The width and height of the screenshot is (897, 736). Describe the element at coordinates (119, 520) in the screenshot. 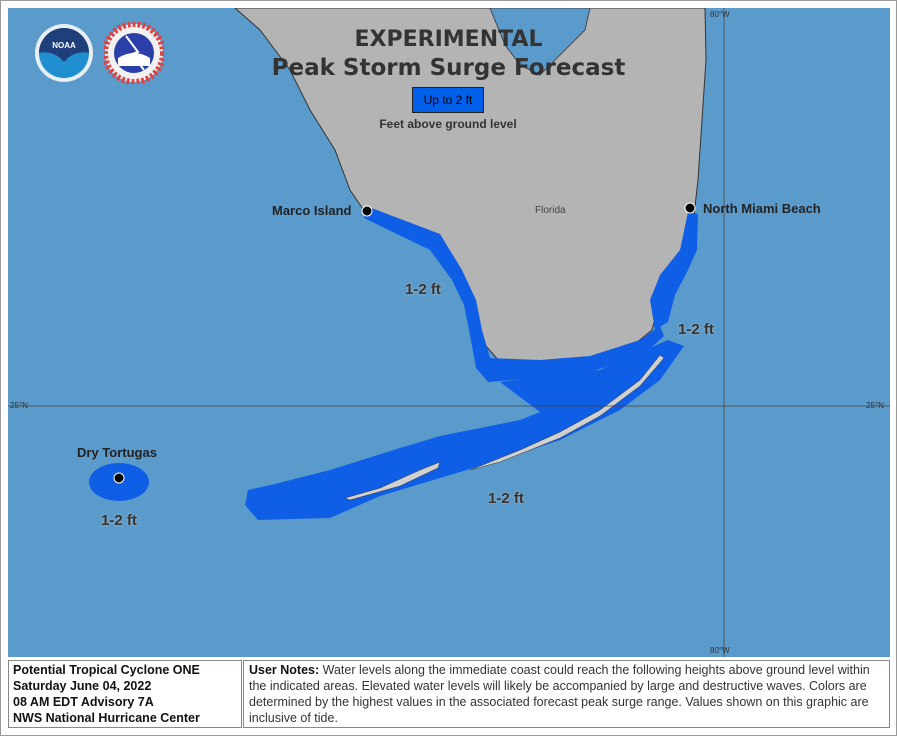

I see `surge-label-dry-tortugas: 1-2 ft` at that location.